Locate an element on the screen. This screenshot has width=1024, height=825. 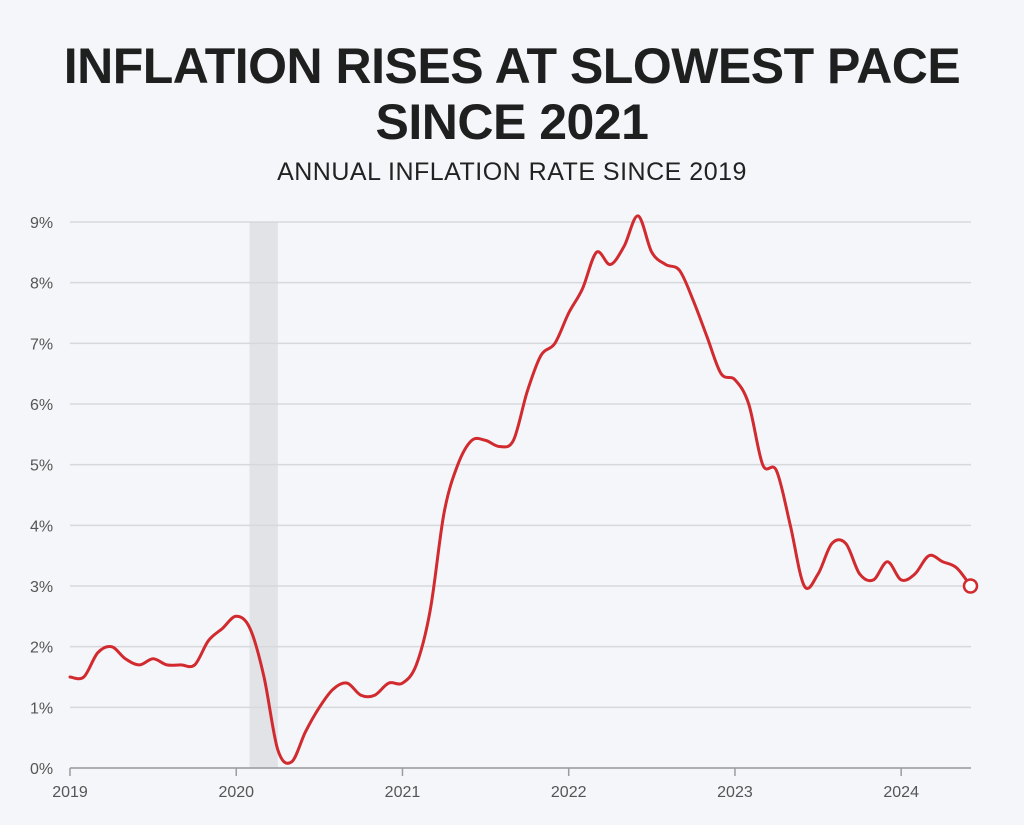
x-tick-label: 2019 is located at coordinates (70, 792).